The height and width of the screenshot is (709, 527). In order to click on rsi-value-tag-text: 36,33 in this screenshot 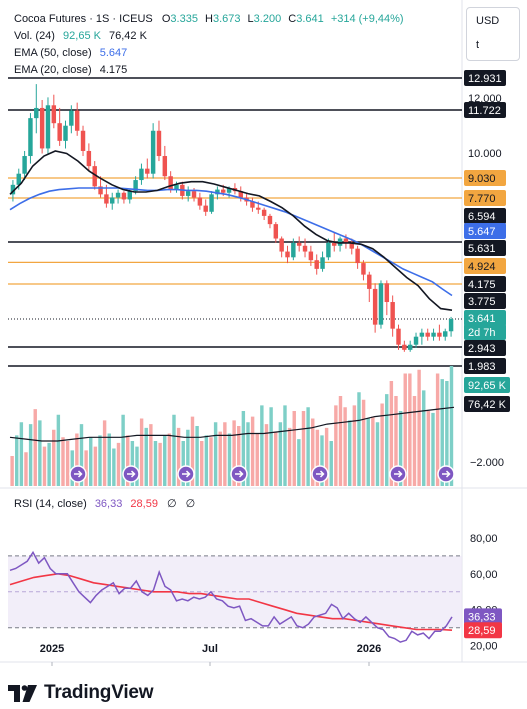, I will do `click(482, 617)`.